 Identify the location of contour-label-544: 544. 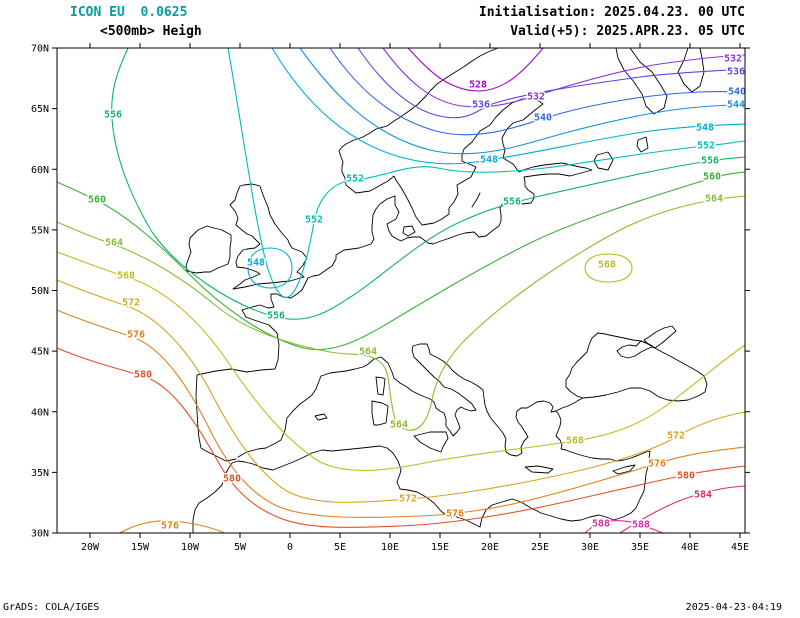
(736, 105).